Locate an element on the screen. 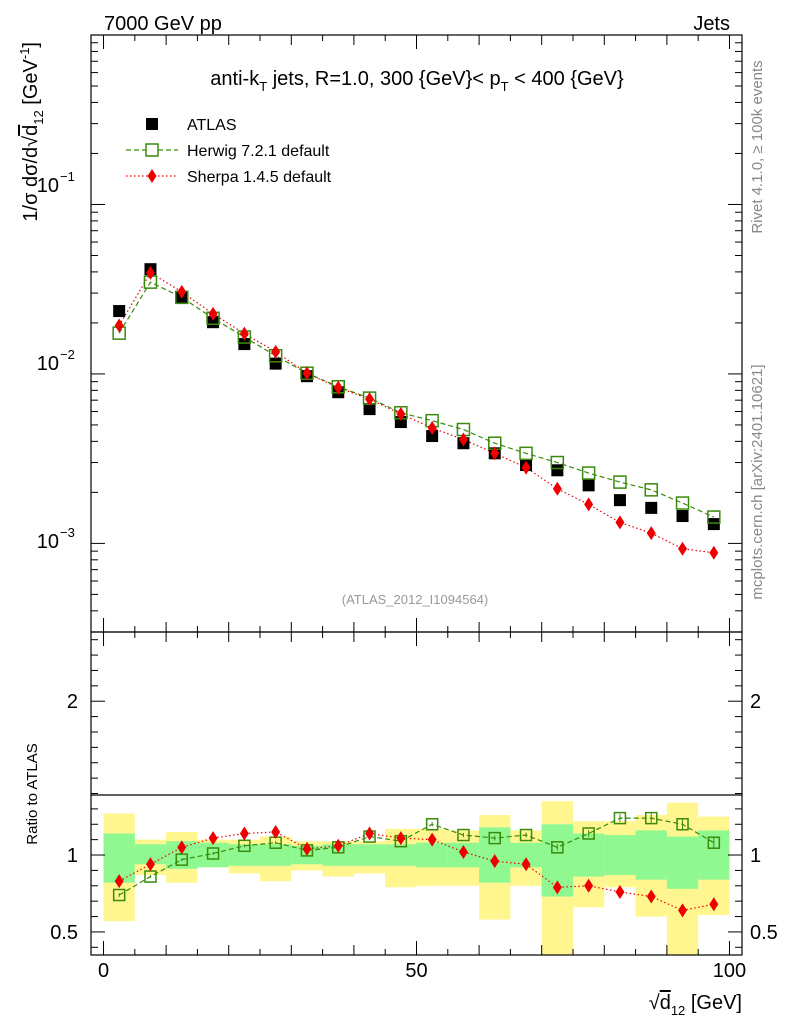 The height and width of the screenshot is (1024, 786). analysis-label: (ATLAS_2012_I1094564) is located at coordinates (415, 599).